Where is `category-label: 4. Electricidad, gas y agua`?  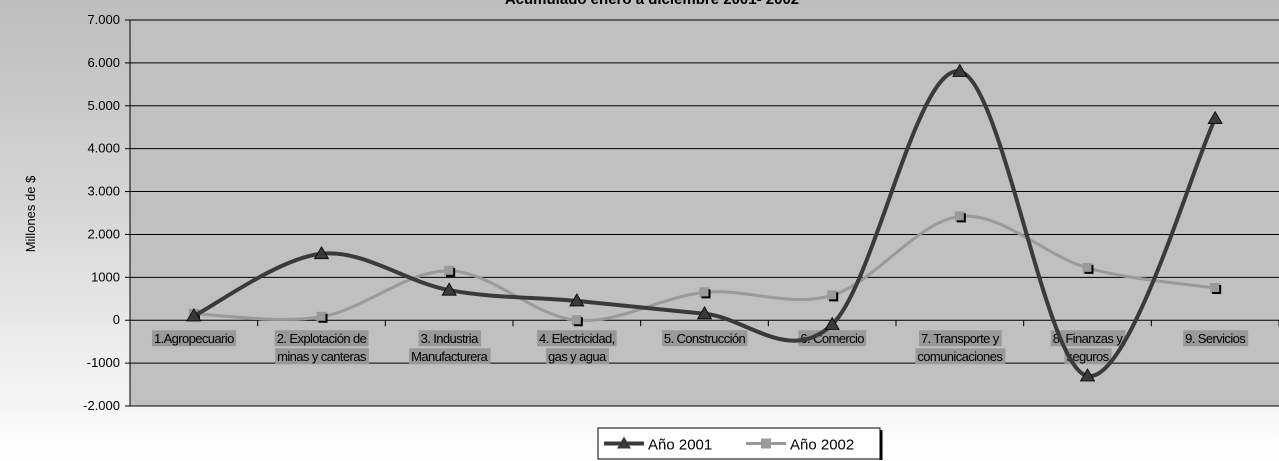
category-label: 4. Electricidad, gas y agua is located at coordinates (576, 347).